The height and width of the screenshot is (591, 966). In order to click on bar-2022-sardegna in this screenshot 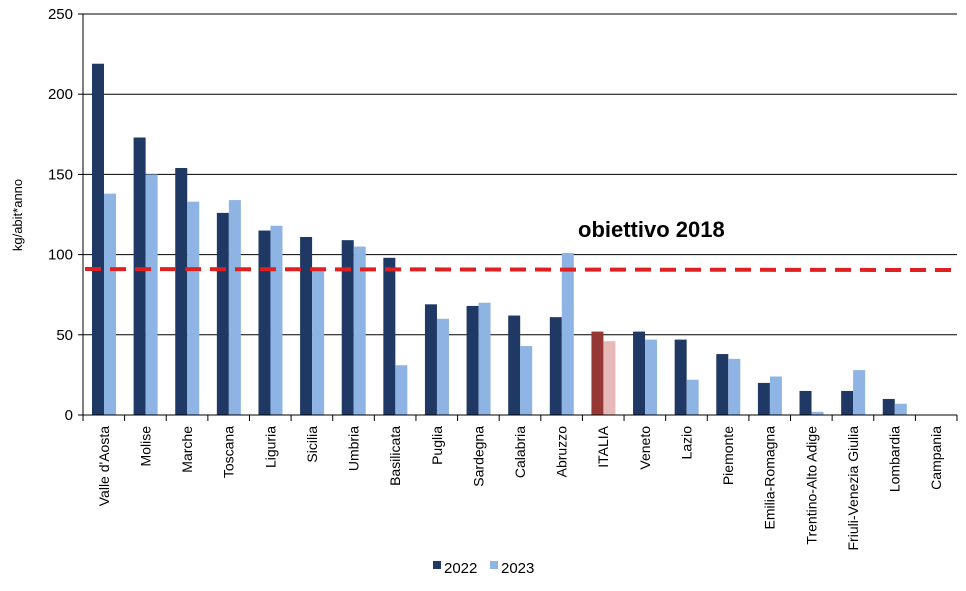, I will do `click(472, 360)`.